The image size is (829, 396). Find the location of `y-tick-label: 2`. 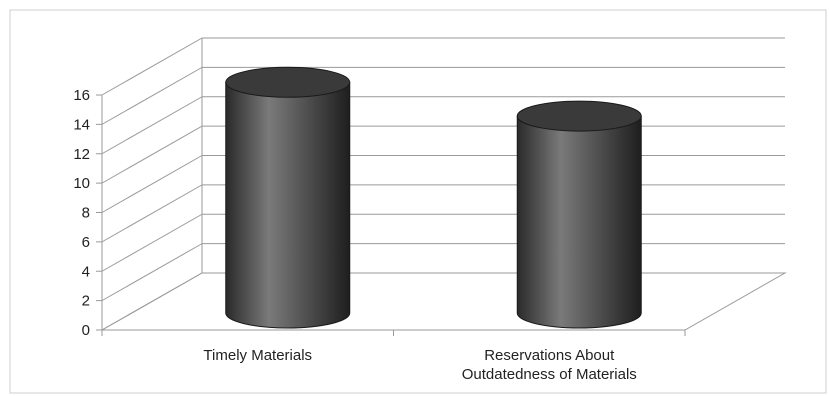

y-tick-label: 2 is located at coordinates (86, 301).